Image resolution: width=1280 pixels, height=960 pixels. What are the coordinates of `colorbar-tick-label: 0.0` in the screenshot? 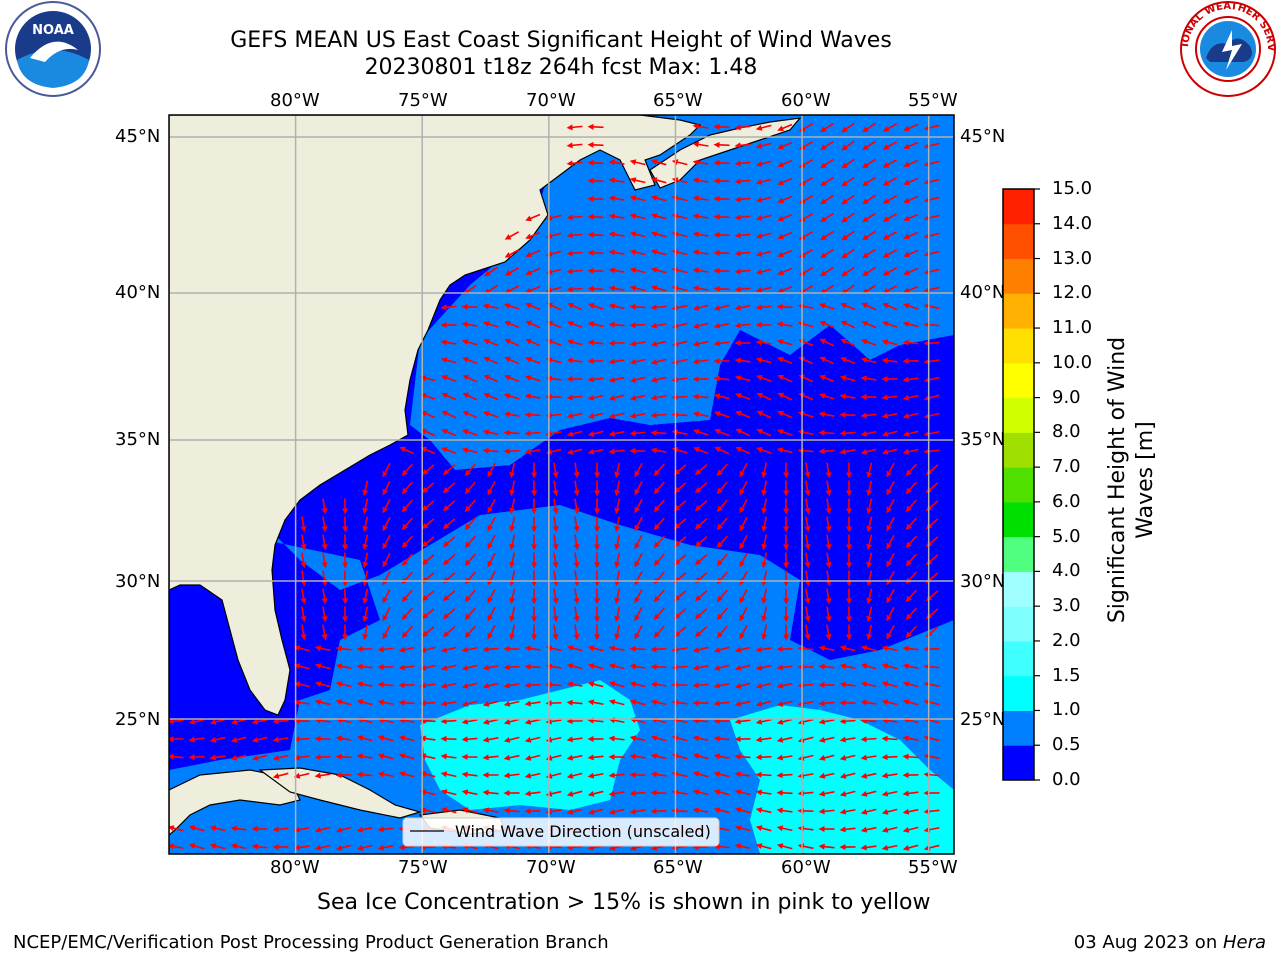 It's located at (1066, 779).